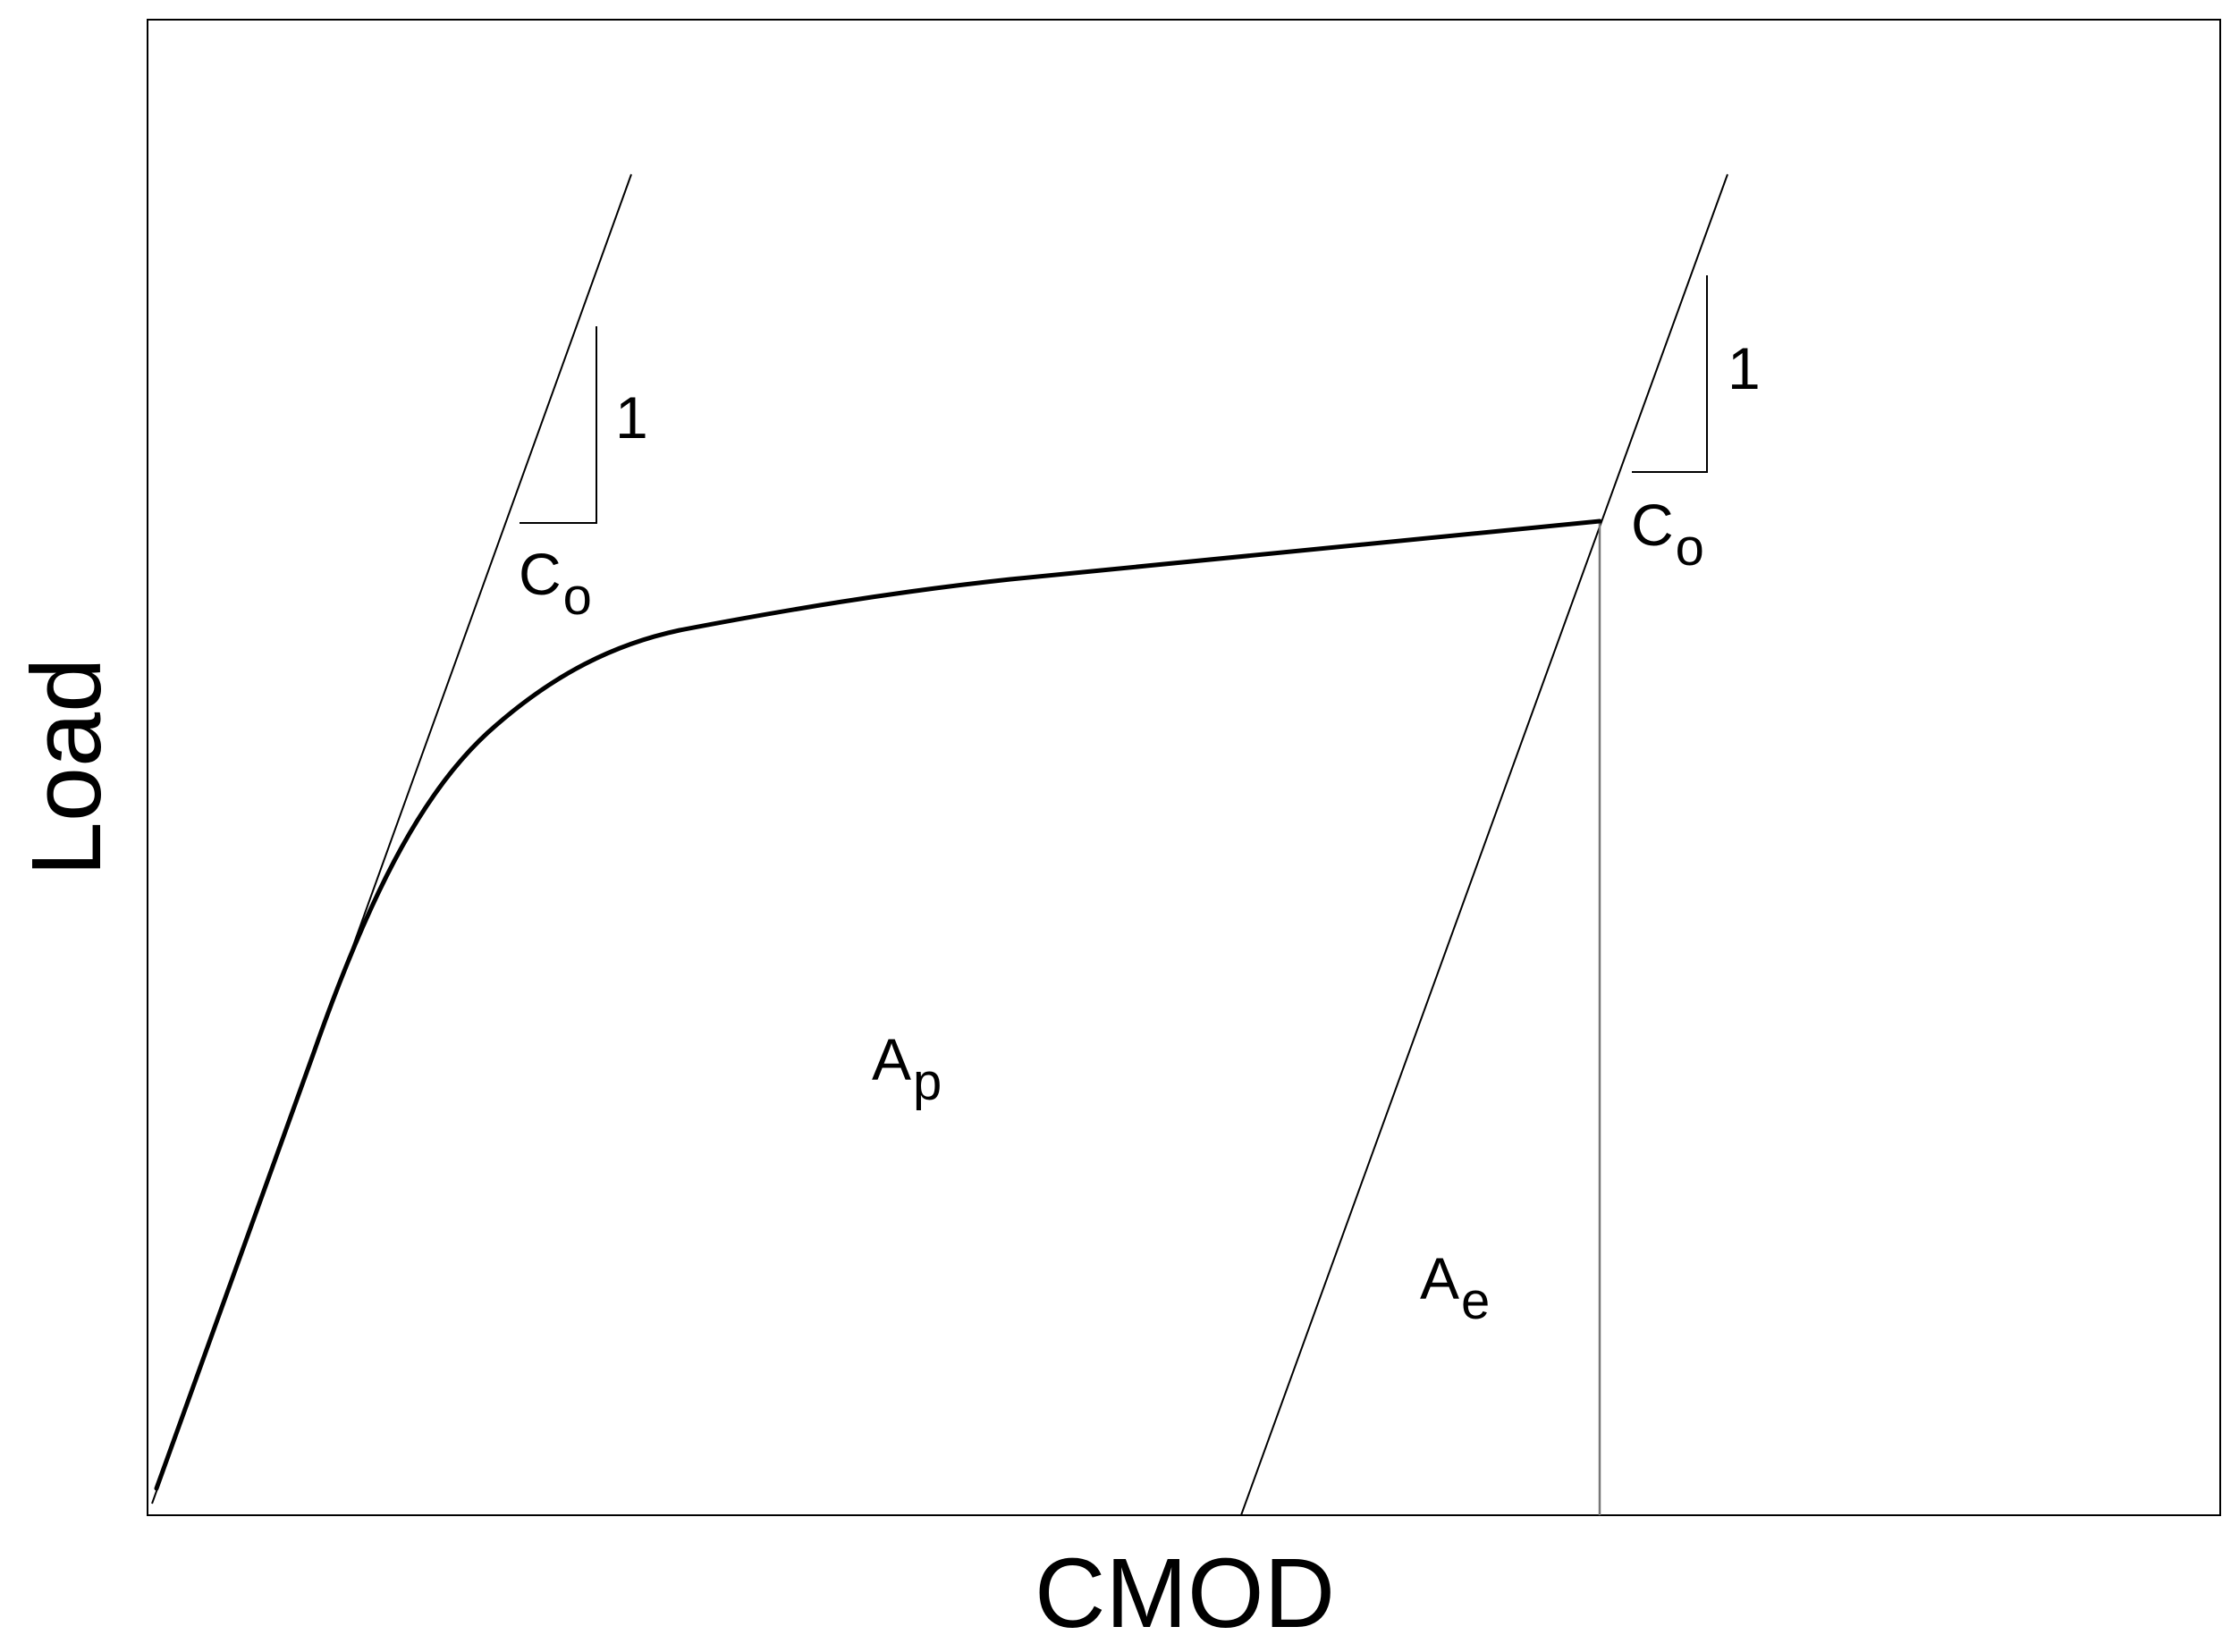 Image resolution: width=2239 pixels, height=1652 pixels. Describe the element at coordinates (892, 1059) in the screenshot. I see `plastic-area-symbol: A` at that location.